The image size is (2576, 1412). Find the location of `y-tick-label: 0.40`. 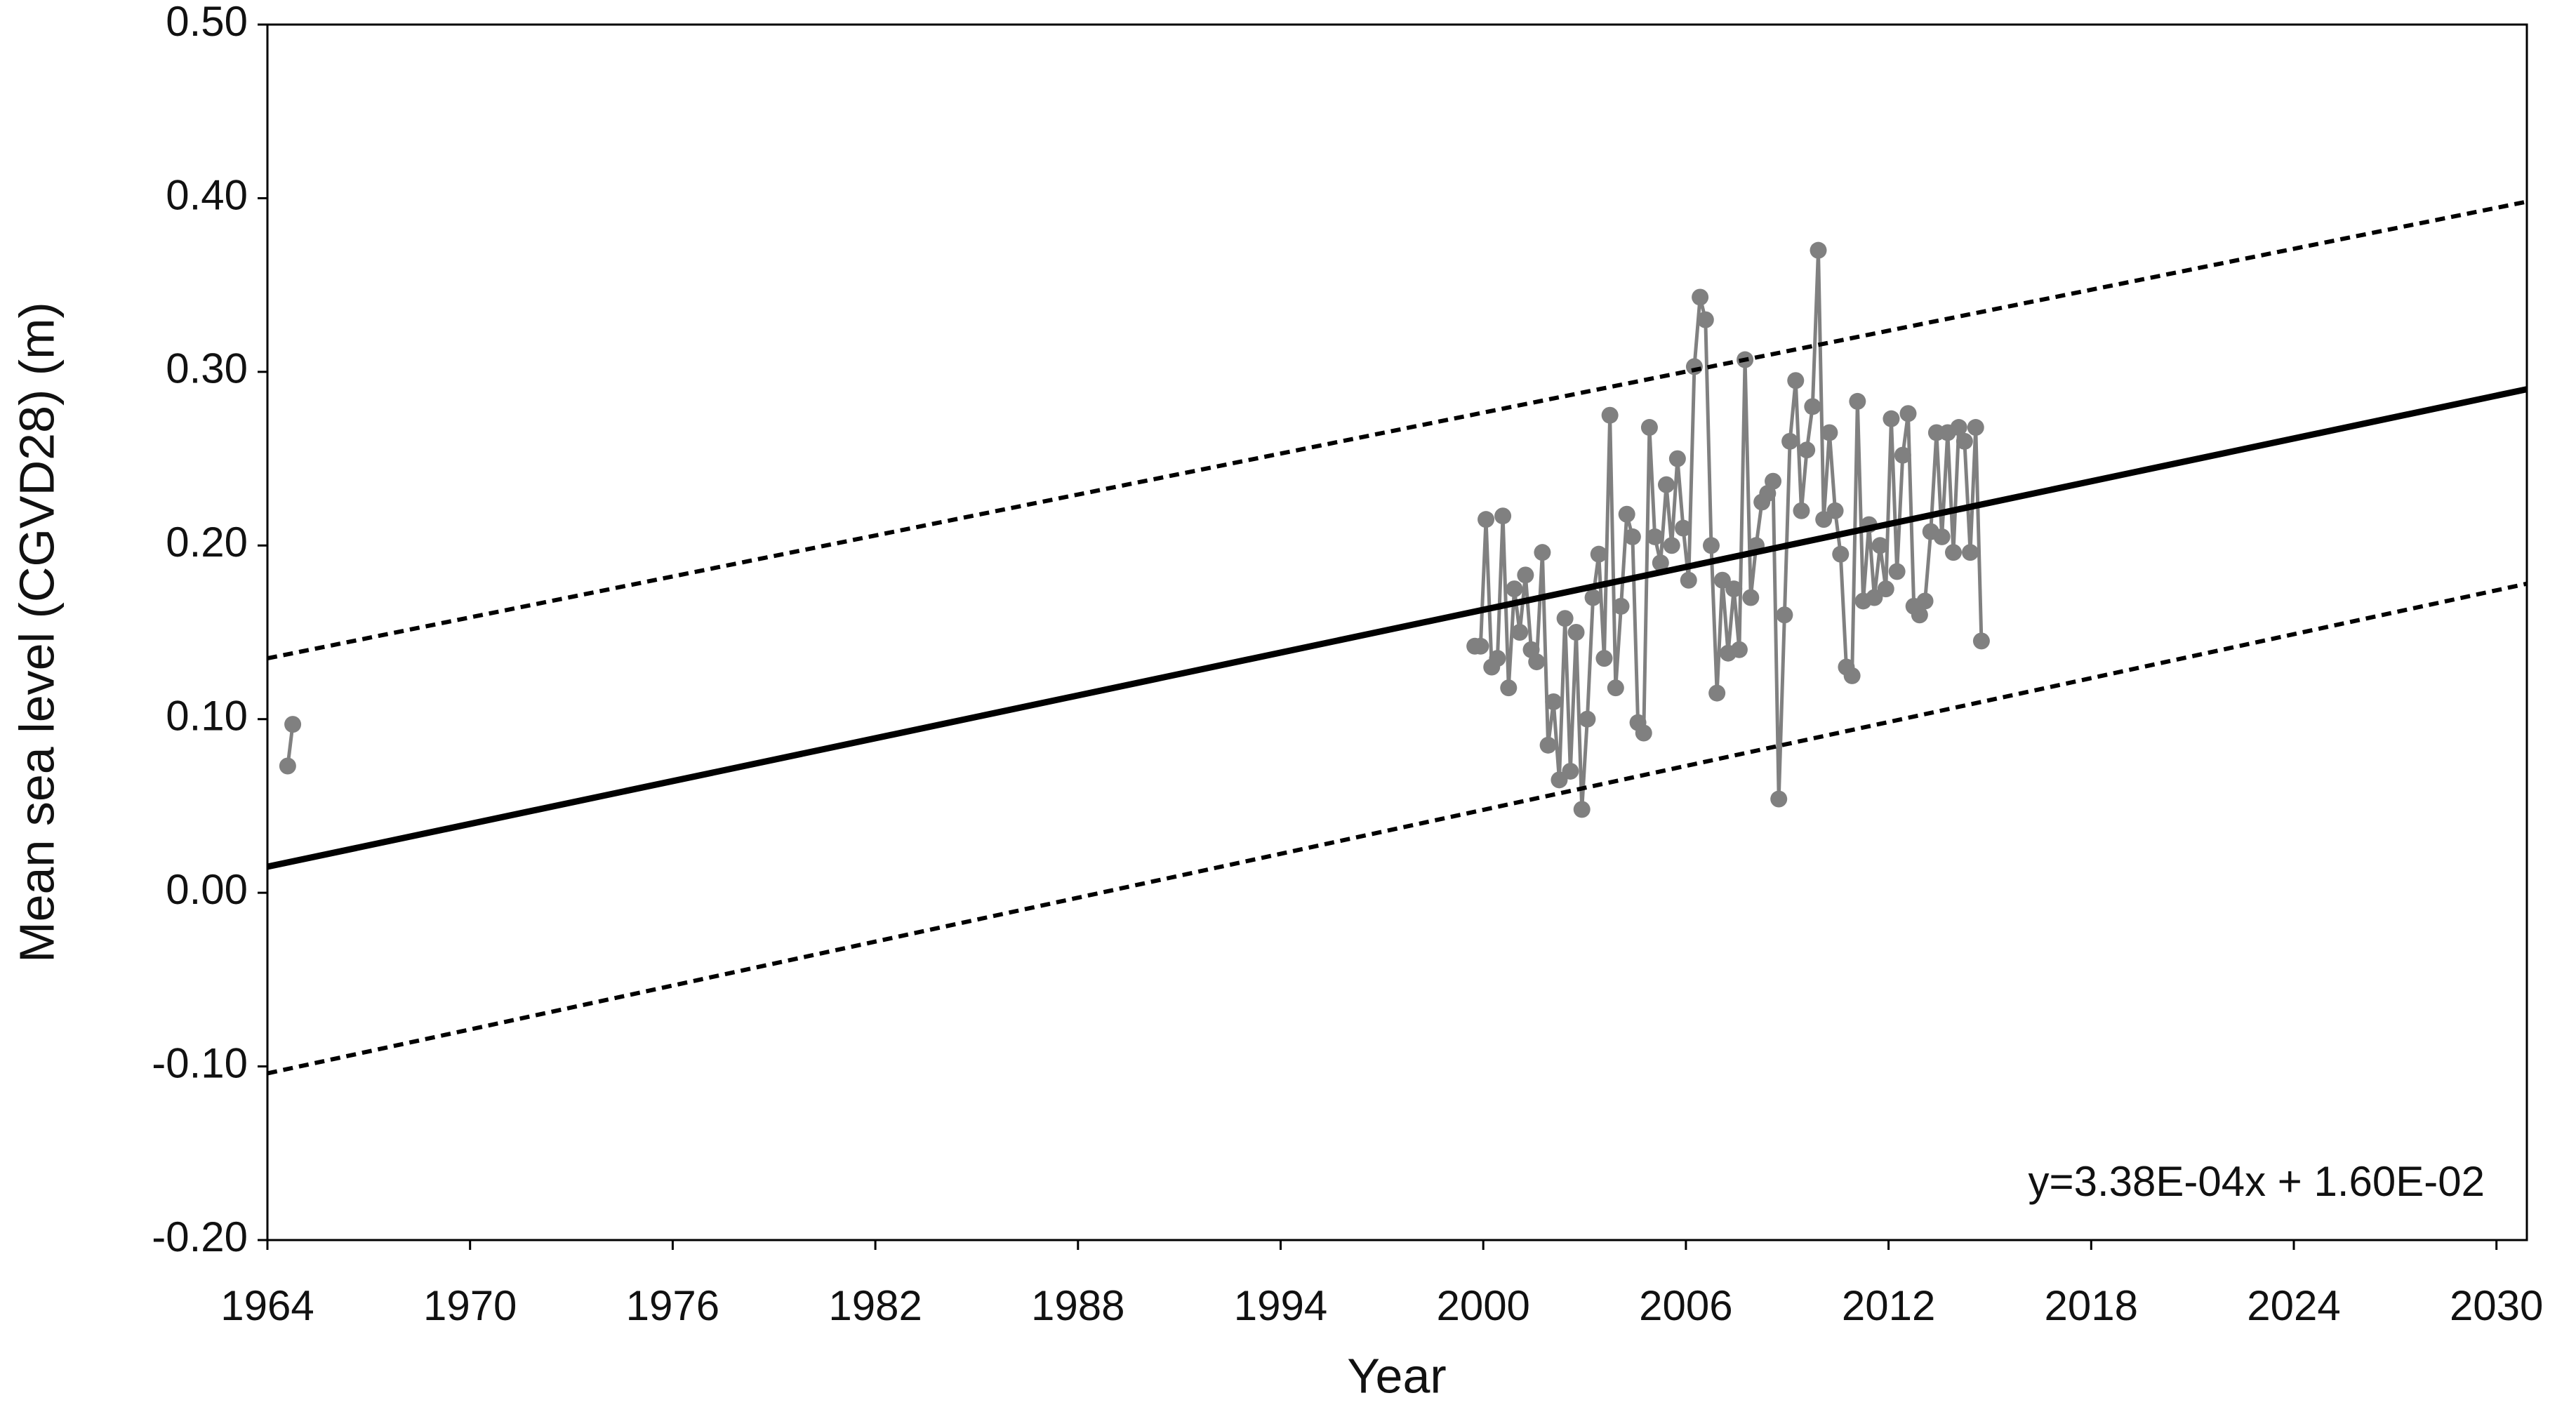

y-tick-label: 0.40 is located at coordinates (207, 194).